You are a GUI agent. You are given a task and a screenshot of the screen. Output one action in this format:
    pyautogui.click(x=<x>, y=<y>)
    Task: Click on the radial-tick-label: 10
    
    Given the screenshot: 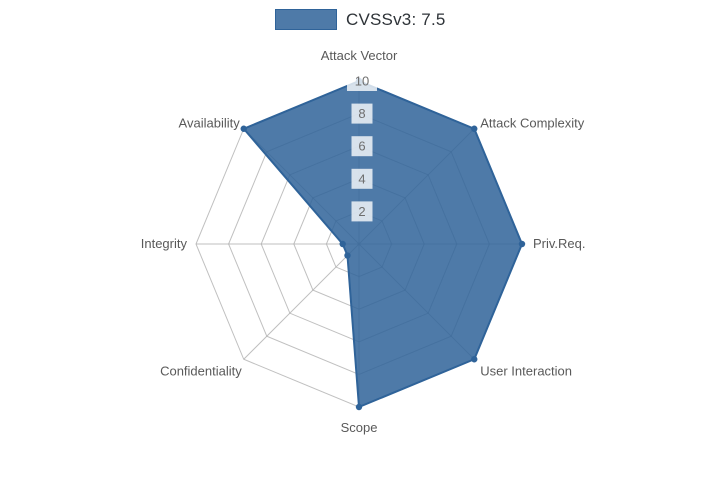 What is the action you would take?
    pyautogui.click(x=362, y=81)
    